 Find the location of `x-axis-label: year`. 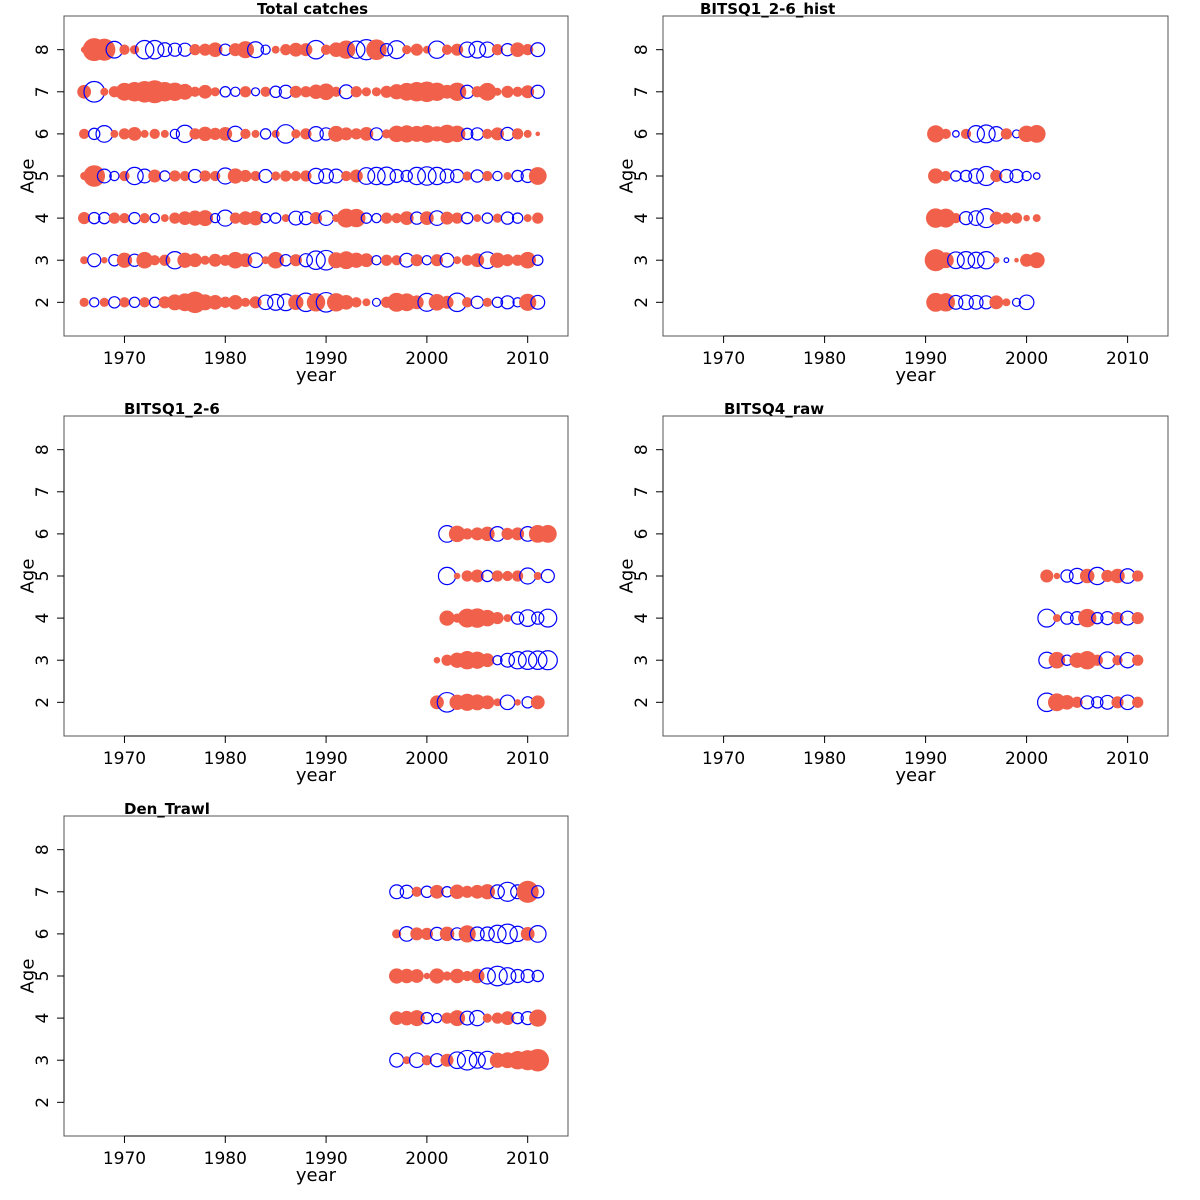

x-axis-label: year is located at coordinates (316, 775).